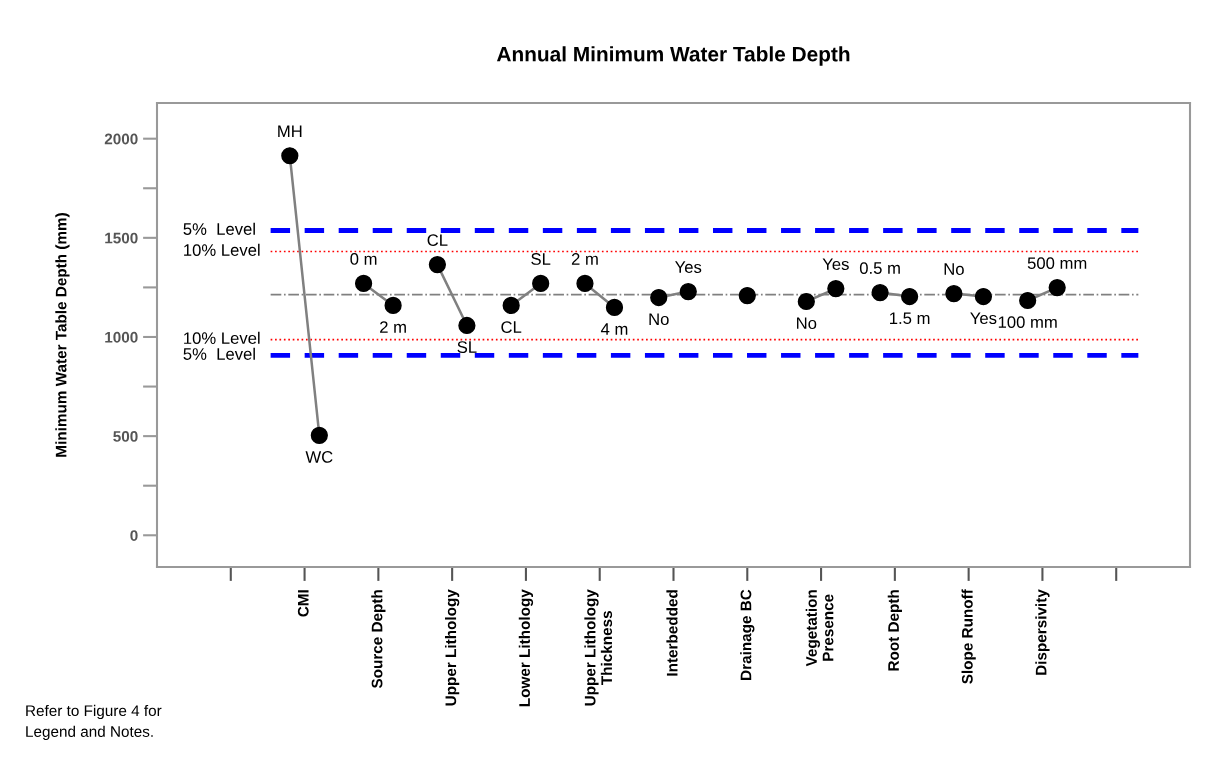 The image size is (1215, 759). What do you see at coordinates (303, 603) in the screenshot?
I see `x-tick-label: CMI` at bounding box center [303, 603].